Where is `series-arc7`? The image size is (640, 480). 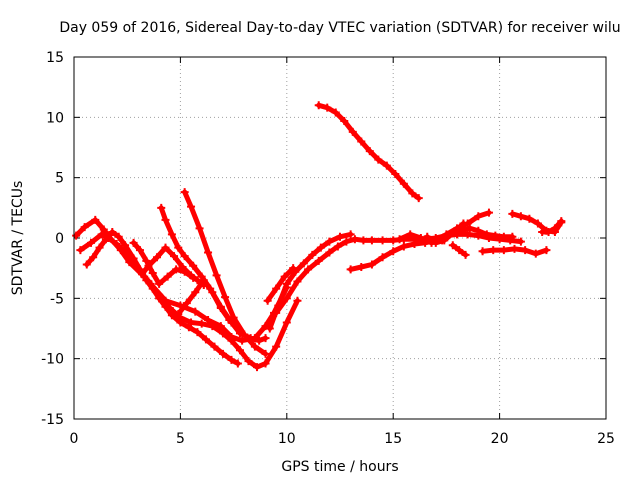 series-arc7 is located at coordinates (173, 266).